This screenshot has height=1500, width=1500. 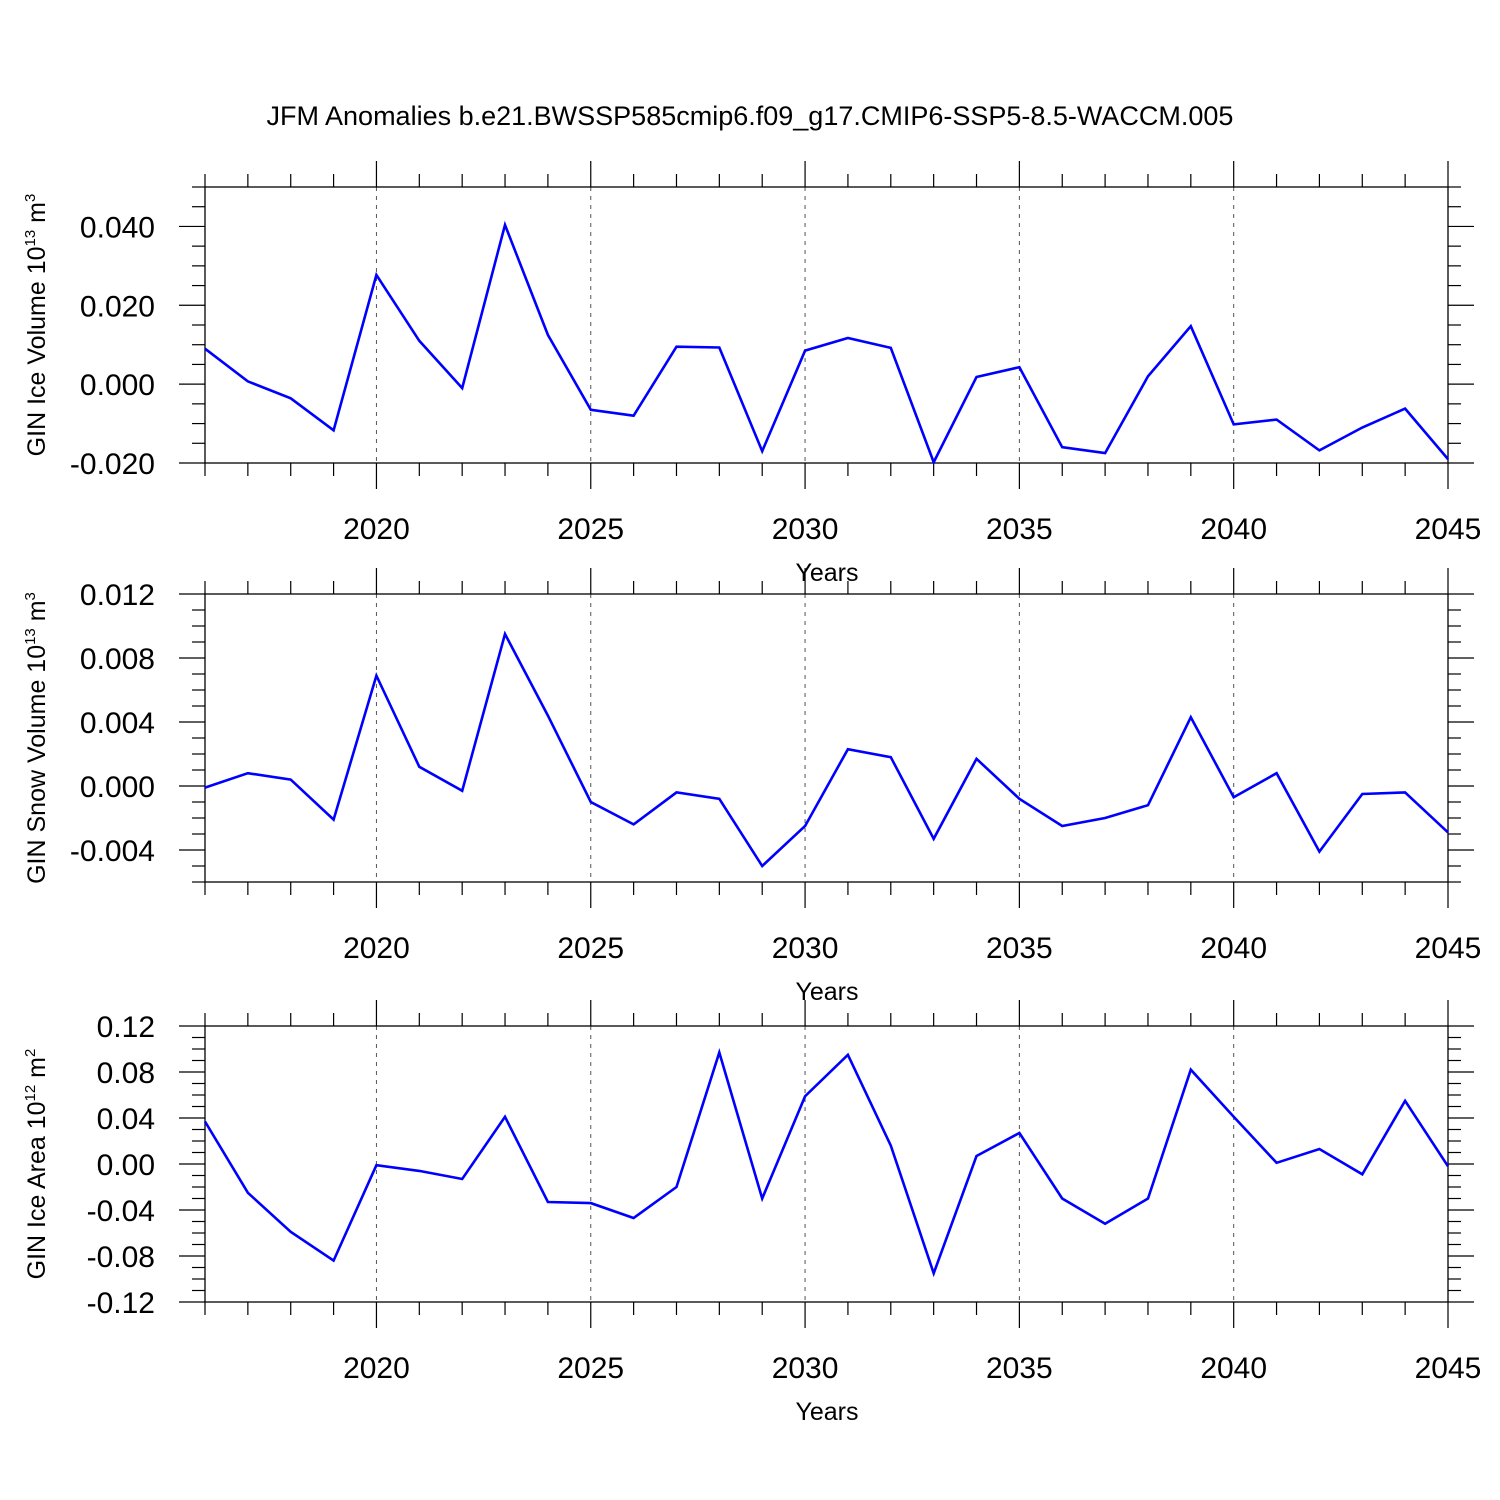 What do you see at coordinates (117, 723) in the screenshot?
I see `y-tick-label: 0.004` at bounding box center [117, 723].